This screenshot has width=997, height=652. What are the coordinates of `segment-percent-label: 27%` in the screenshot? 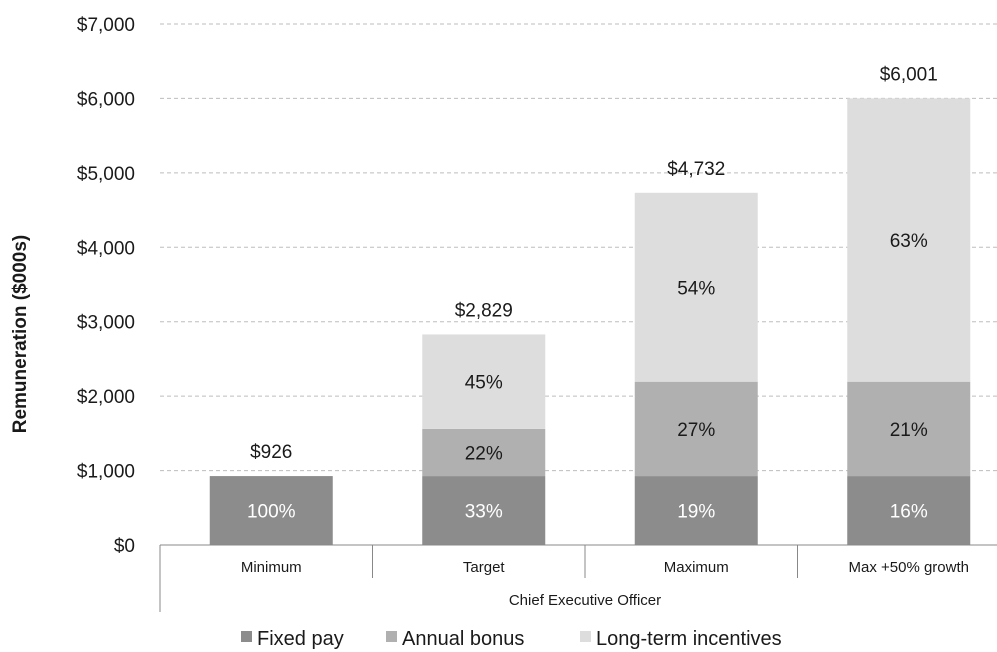 It's located at (696, 430).